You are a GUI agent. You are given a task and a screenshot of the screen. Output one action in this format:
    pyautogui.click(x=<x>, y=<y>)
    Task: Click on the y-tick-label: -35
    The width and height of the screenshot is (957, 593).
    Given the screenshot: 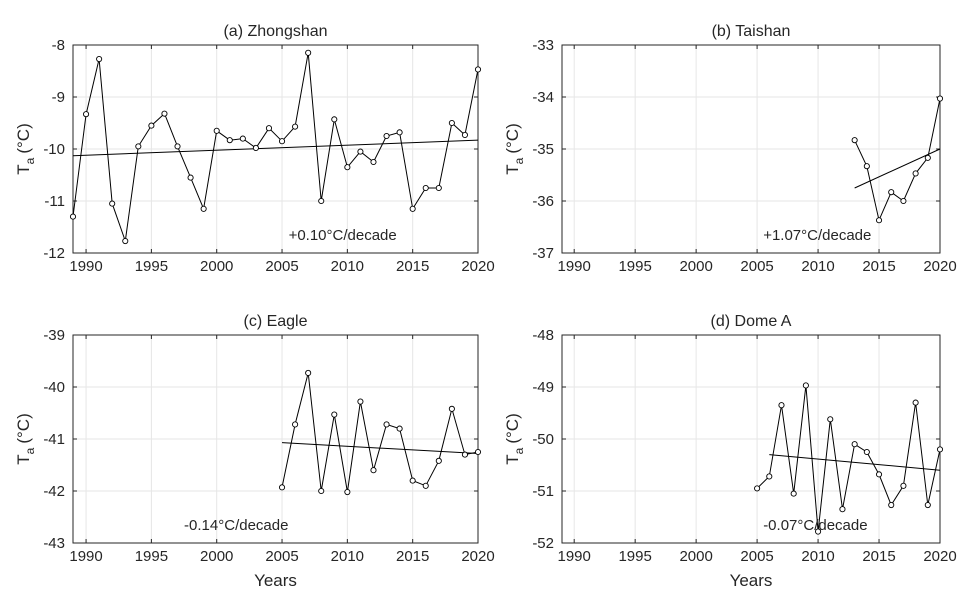 What is the action you would take?
    pyautogui.click(x=543, y=149)
    